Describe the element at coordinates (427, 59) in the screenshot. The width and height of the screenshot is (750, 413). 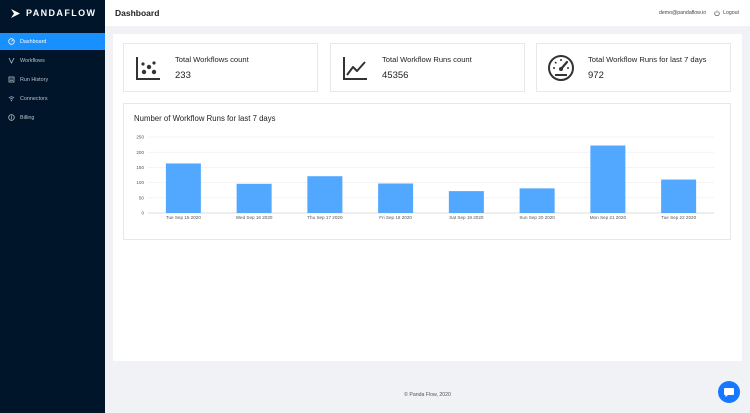
I see `stat-label: Total Workflow Runs count` at that location.